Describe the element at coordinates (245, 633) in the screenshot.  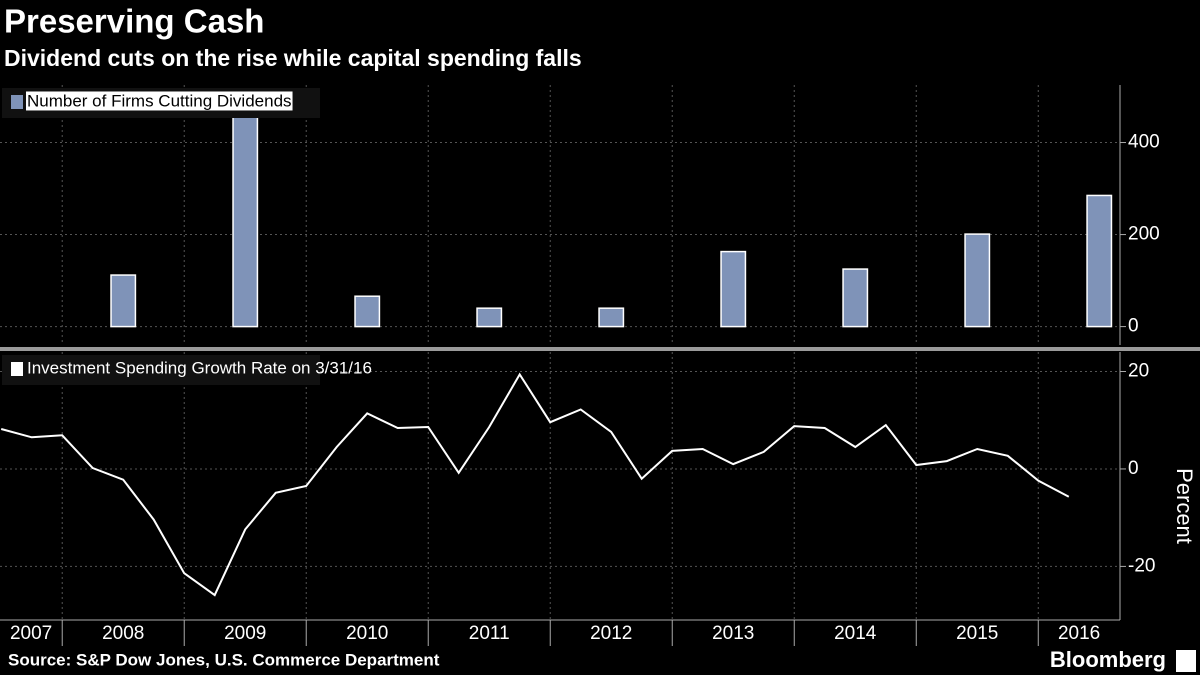
I see `x-tick-label: 2009` at that location.